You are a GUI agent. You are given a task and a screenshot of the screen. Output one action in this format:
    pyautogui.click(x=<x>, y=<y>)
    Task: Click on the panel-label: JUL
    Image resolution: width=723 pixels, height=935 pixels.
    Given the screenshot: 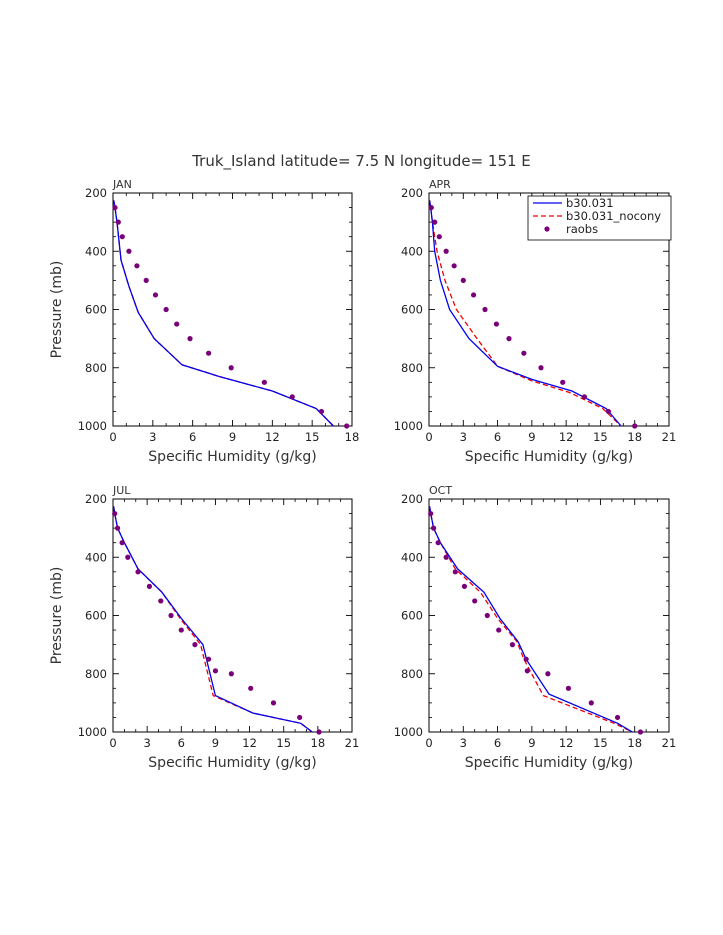 What is the action you would take?
    pyautogui.click(x=121, y=490)
    